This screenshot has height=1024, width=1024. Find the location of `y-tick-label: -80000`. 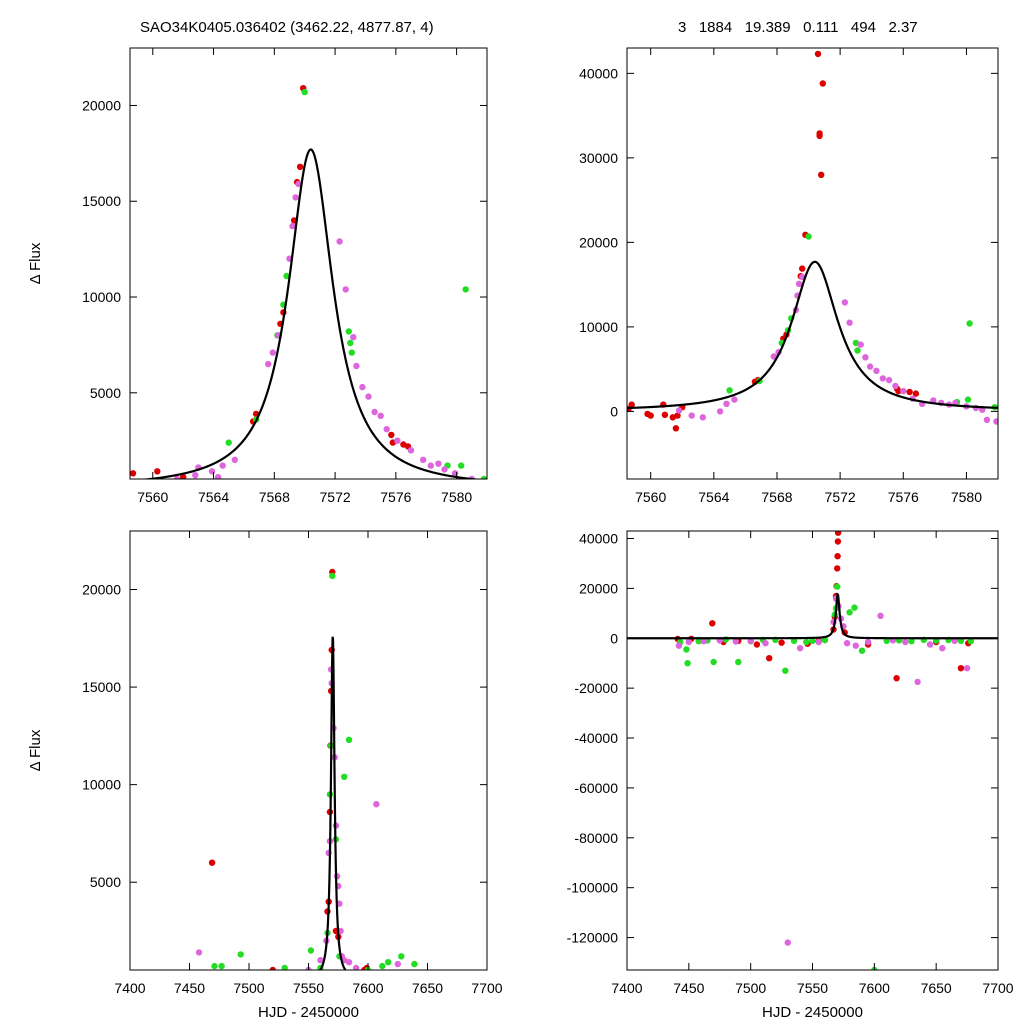

y-tick-label: -80000 is located at coordinates (596, 838).